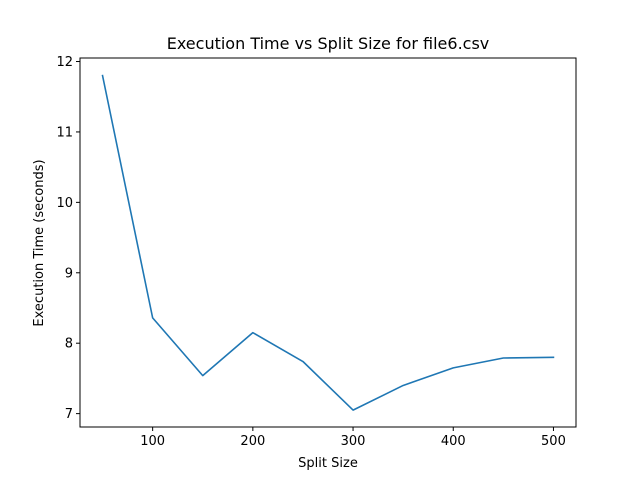 Image resolution: width=640 pixels, height=484 pixels. What do you see at coordinates (68, 238) in the screenshot?
I see `y-axis-ticks: 7 8 9 10 11 12` at bounding box center [68, 238].